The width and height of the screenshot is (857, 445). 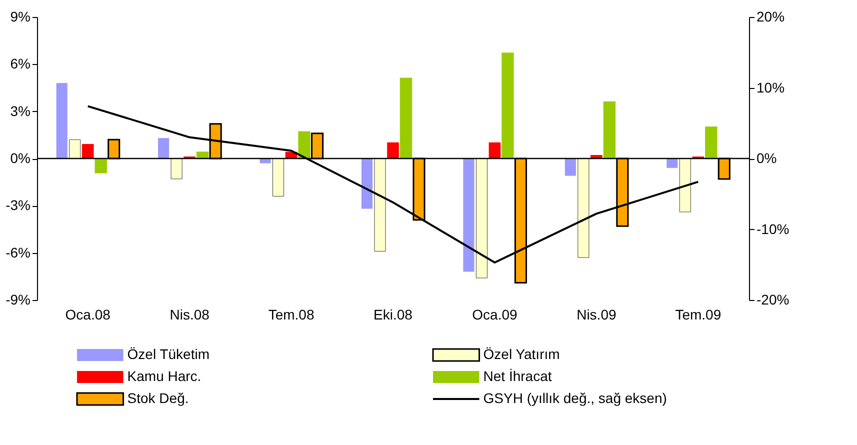 What do you see at coordinates (168, 354) in the screenshot?
I see `legend-label: Özel Tüketim` at bounding box center [168, 354].